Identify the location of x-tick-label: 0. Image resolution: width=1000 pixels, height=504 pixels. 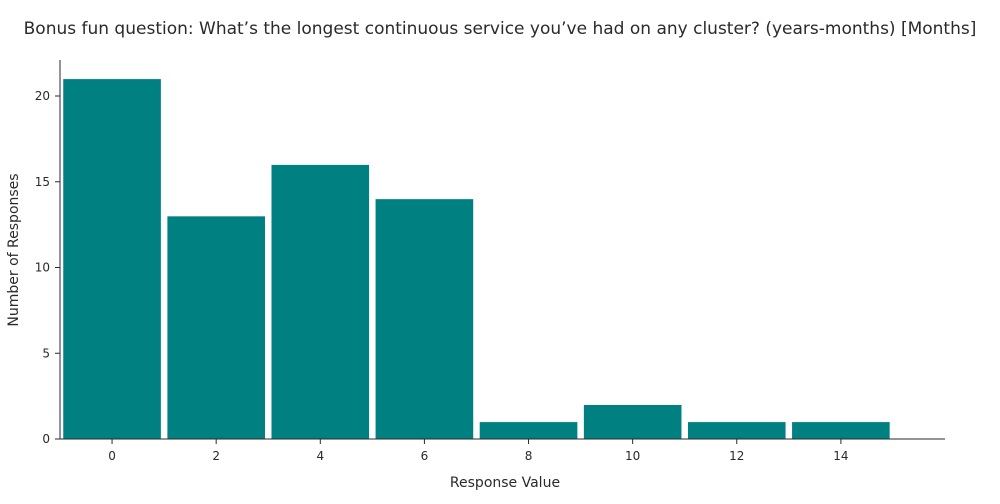
(112, 456).